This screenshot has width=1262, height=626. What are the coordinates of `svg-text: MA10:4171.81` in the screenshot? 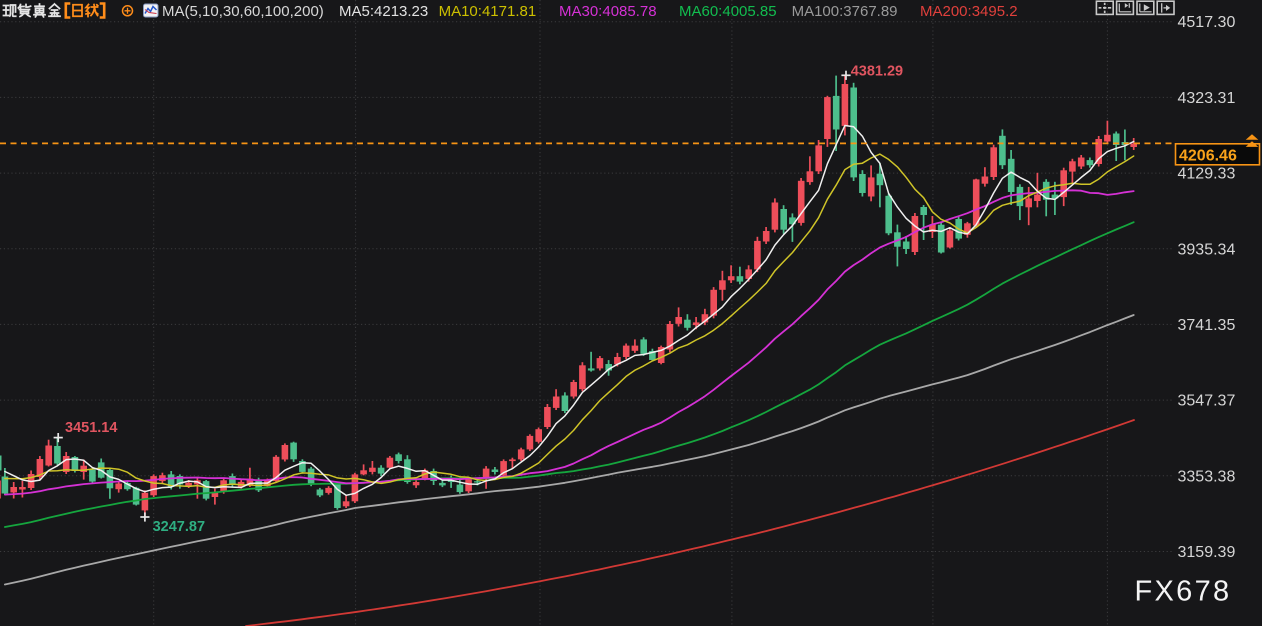 It's located at (488, 11).